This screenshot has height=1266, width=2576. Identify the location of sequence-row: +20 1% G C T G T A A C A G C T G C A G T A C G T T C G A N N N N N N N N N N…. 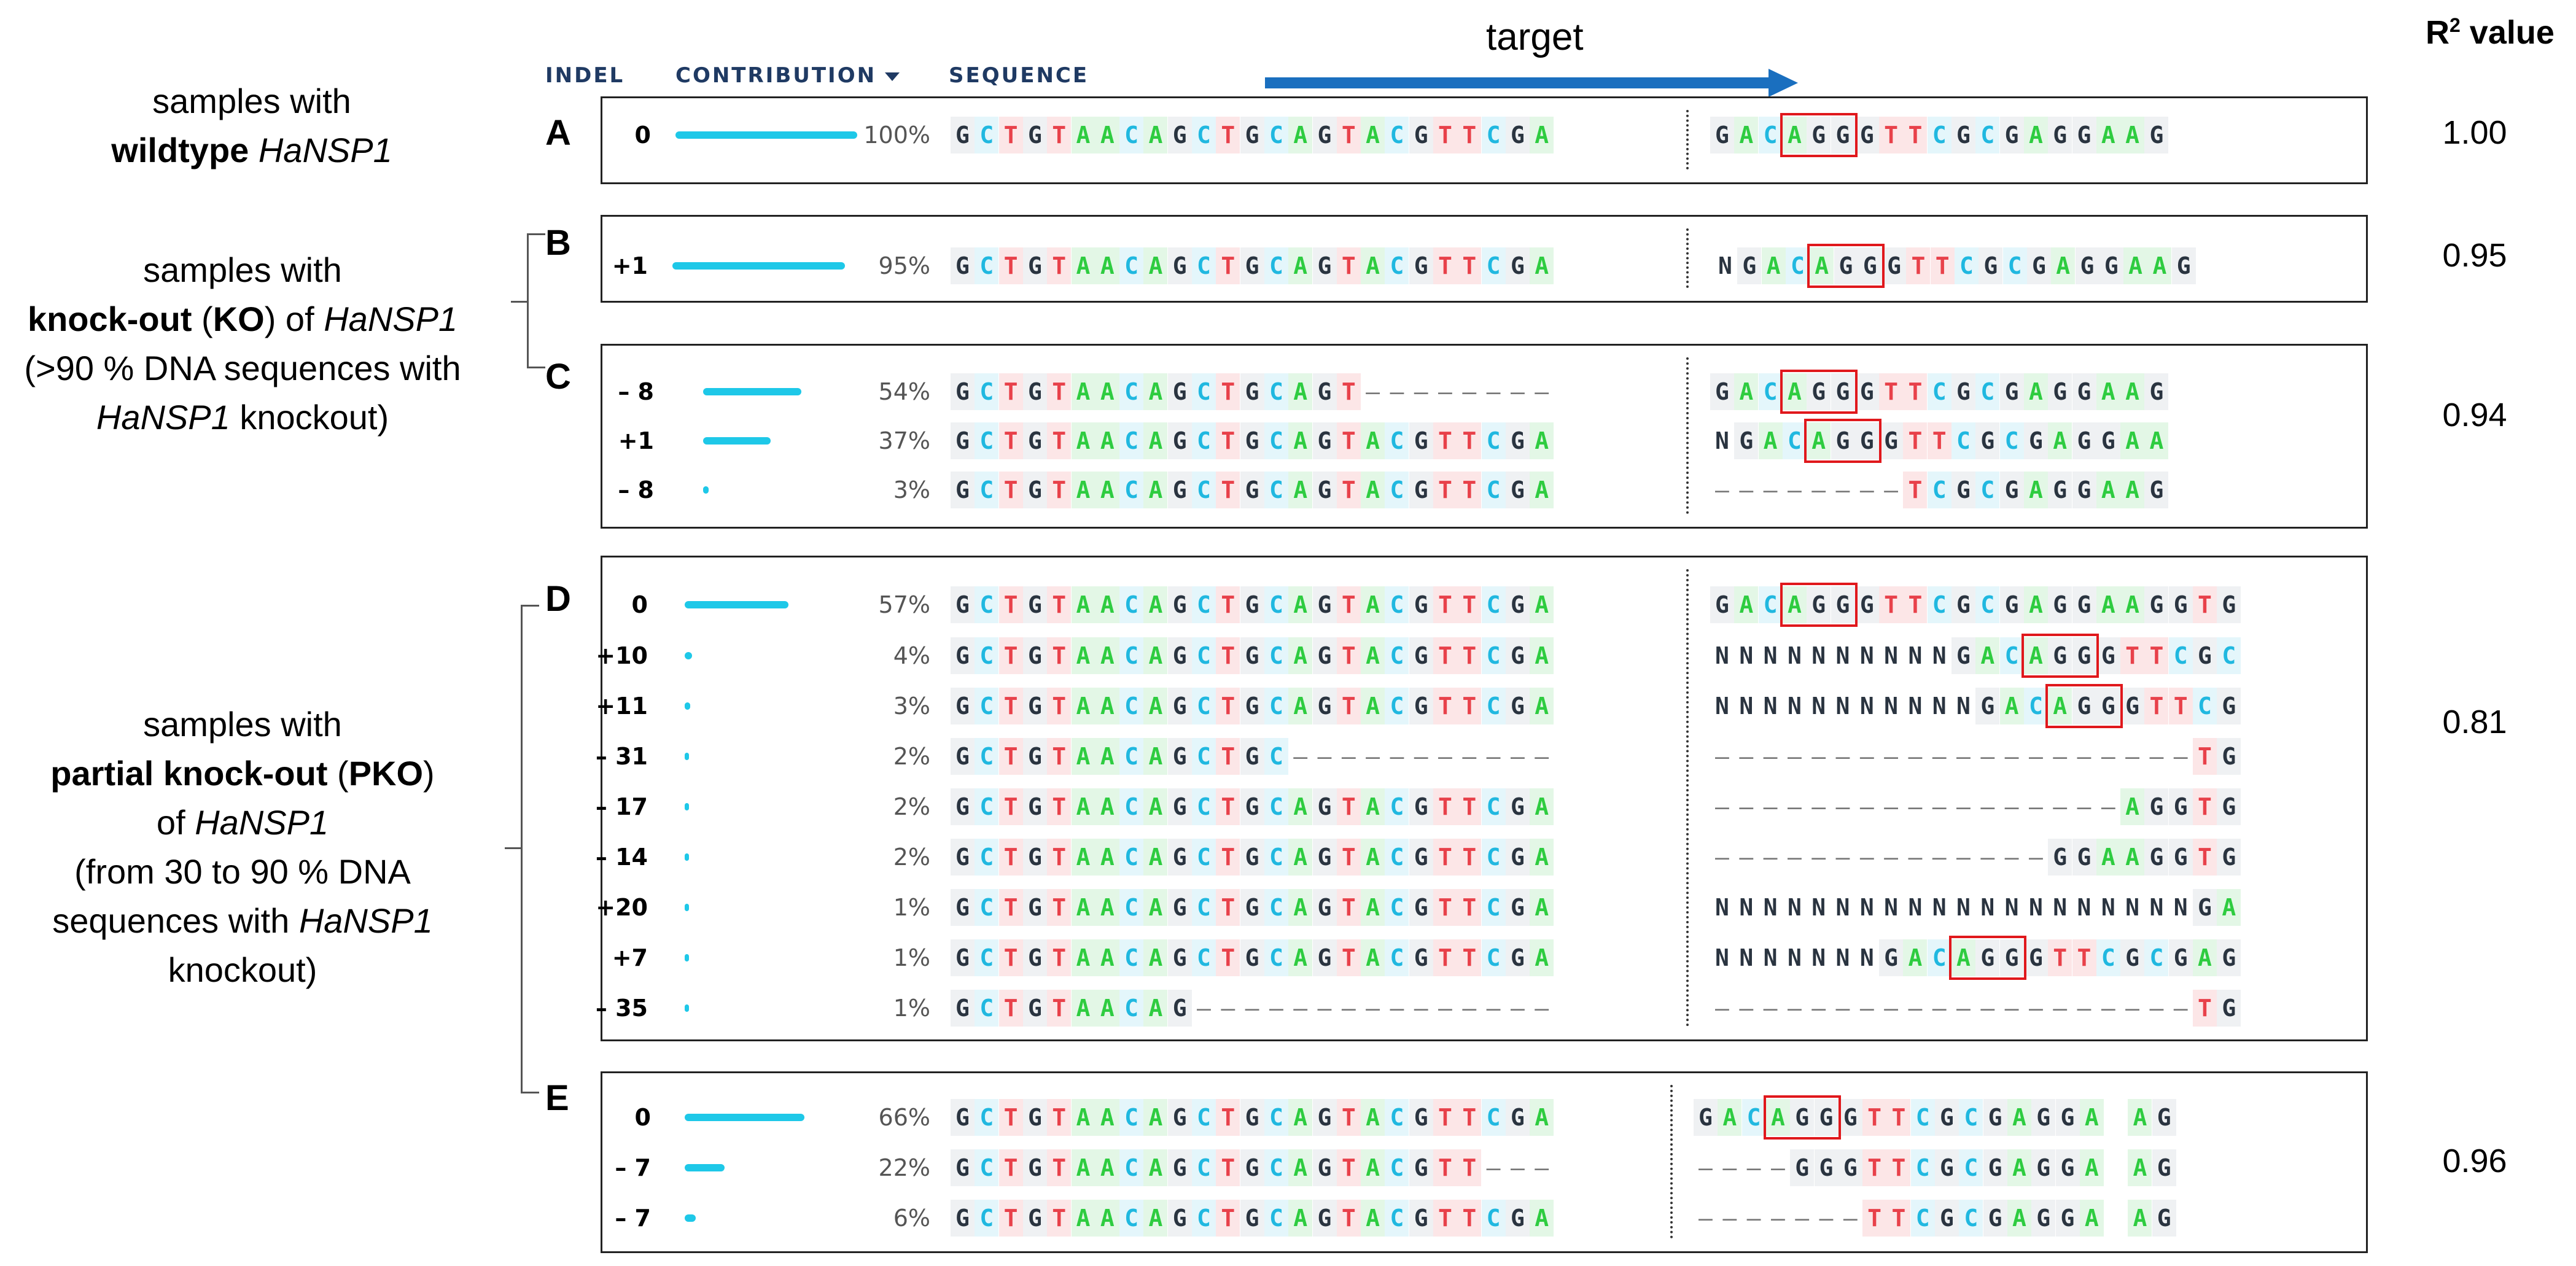
(1288, 907).